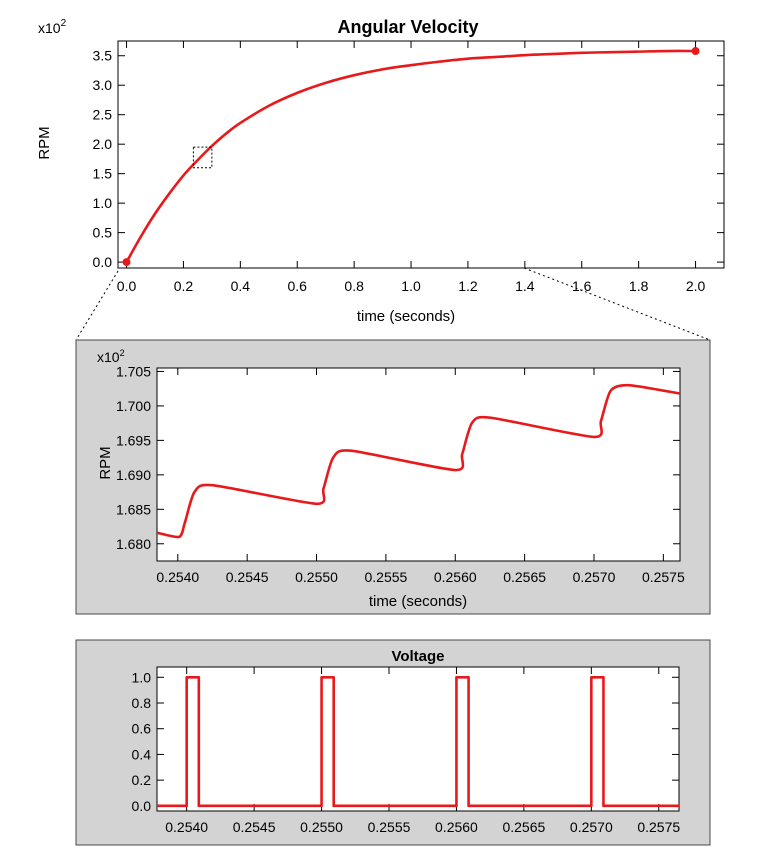 The image size is (767, 867). What do you see at coordinates (127, 286) in the screenshot?
I see `x-tick-label: 0.0` at bounding box center [127, 286].